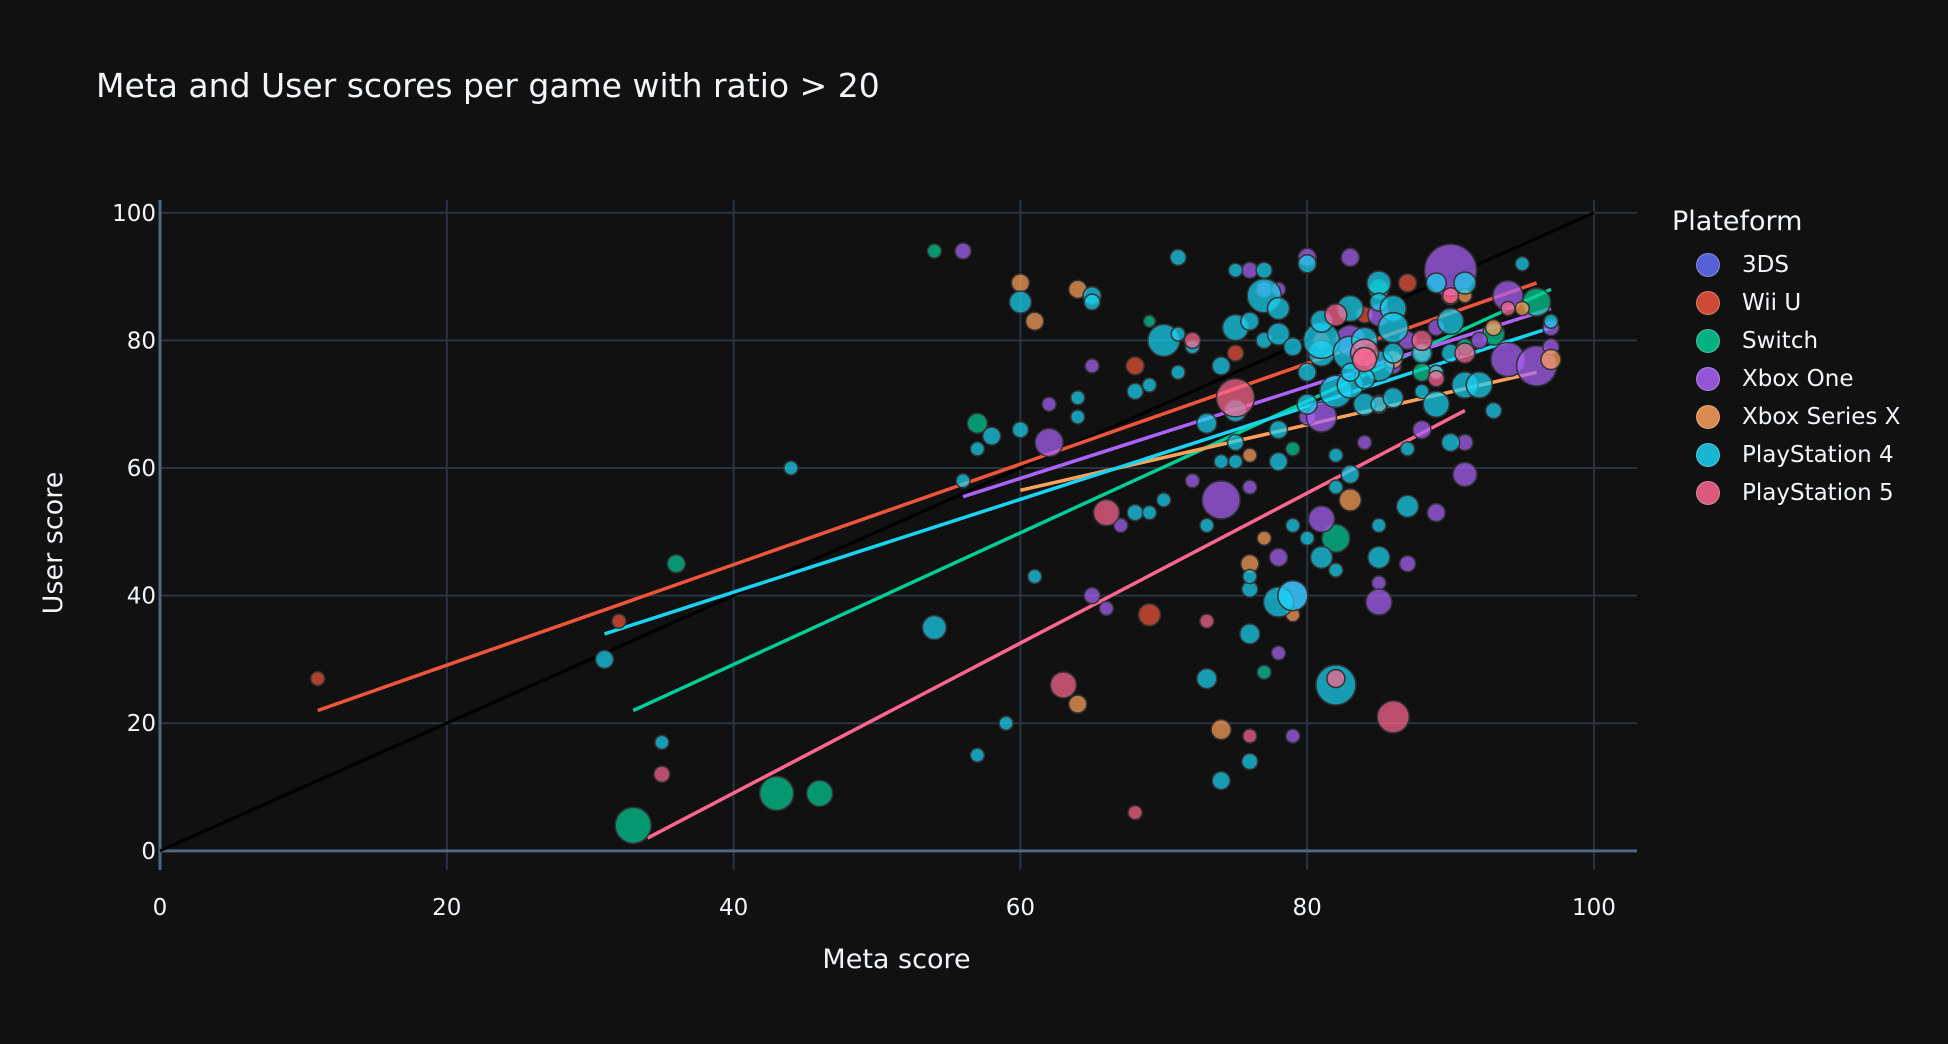 Image resolution: width=1948 pixels, height=1044 pixels. Describe the element at coordinates (1786, 455) in the screenshot. I see `legend-item-playstation-4: PlayStation 4` at that location.